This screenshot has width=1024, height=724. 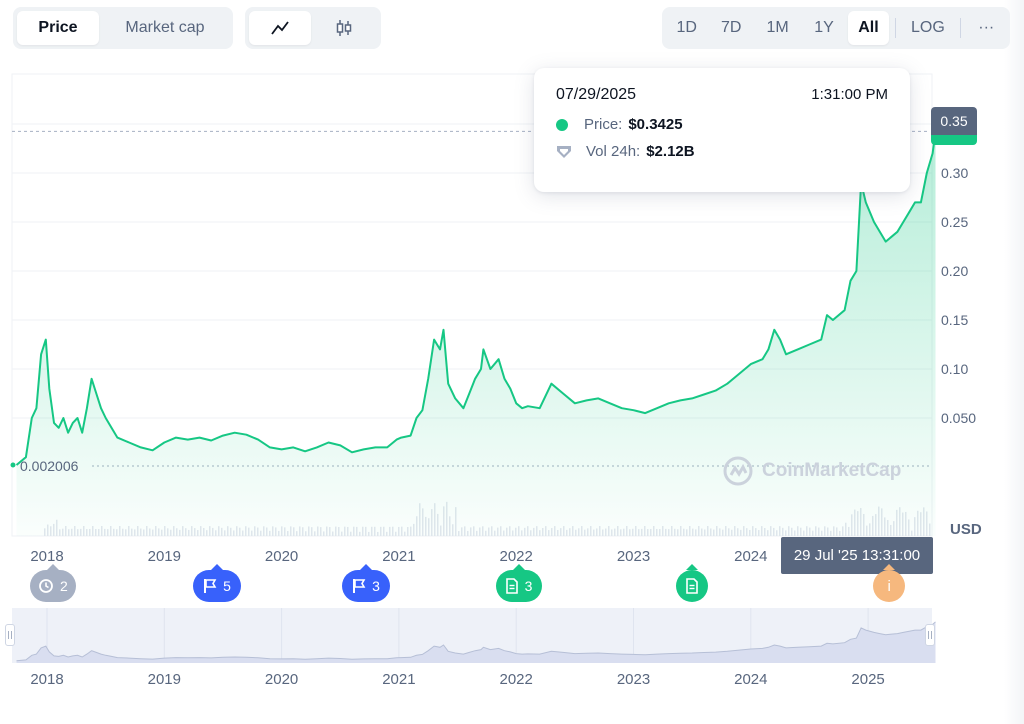 I want to click on range-1d: 1D, so click(x=686, y=27).